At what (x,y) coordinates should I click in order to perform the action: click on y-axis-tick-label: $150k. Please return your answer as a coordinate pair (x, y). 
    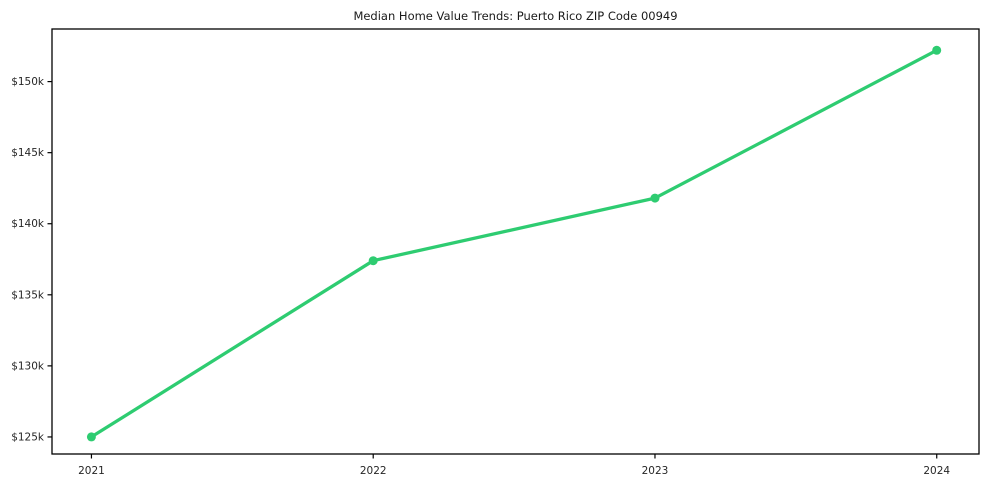
    Looking at the image, I should click on (28, 82).